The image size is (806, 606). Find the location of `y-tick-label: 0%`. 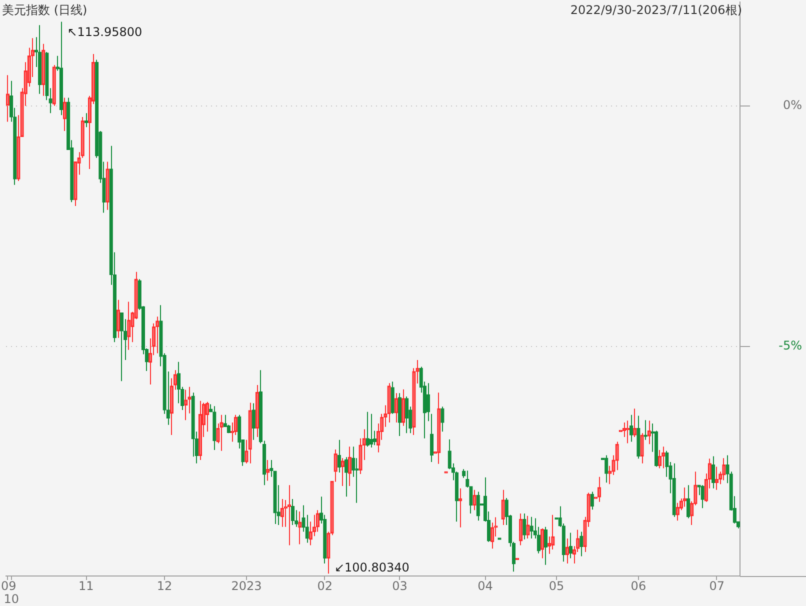

y-tick-label: 0% is located at coordinates (792, 105).